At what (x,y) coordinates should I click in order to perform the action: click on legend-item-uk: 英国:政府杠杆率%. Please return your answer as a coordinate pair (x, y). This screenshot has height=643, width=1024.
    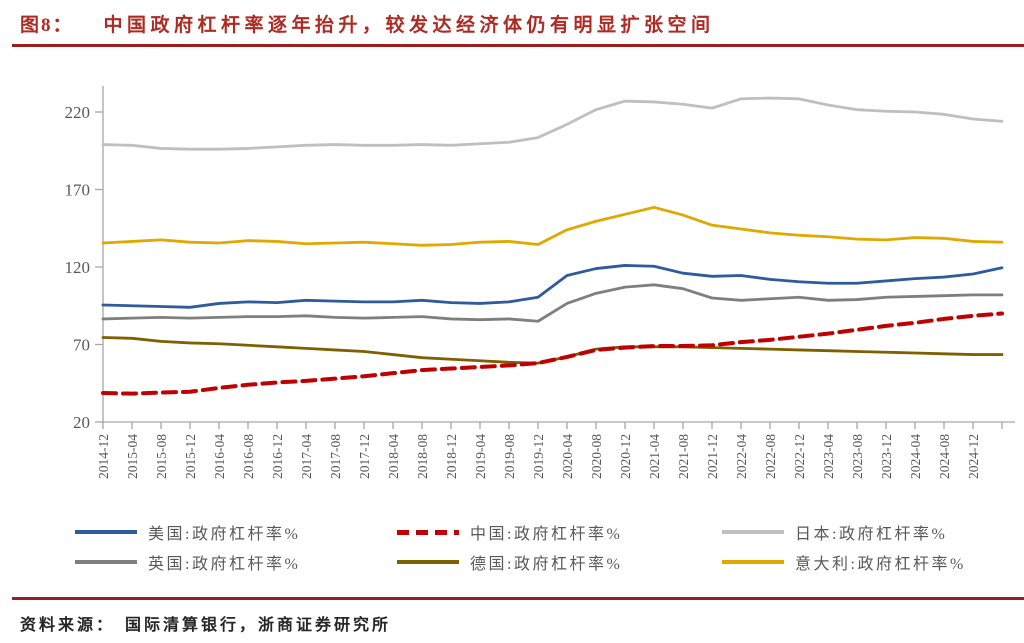
    Looking at the image, I should click on (187, 562).